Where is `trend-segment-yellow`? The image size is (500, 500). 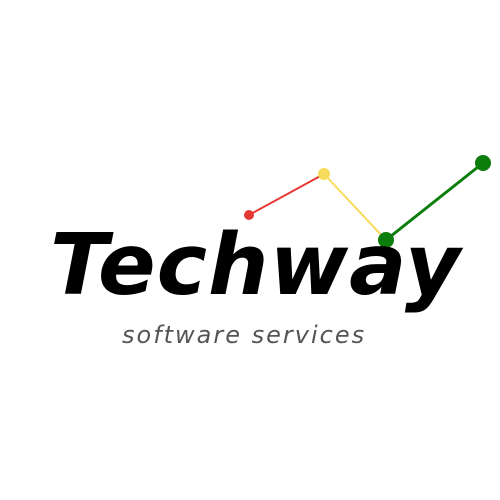
trend-segment-yellow is located at coordinates (355, 207).